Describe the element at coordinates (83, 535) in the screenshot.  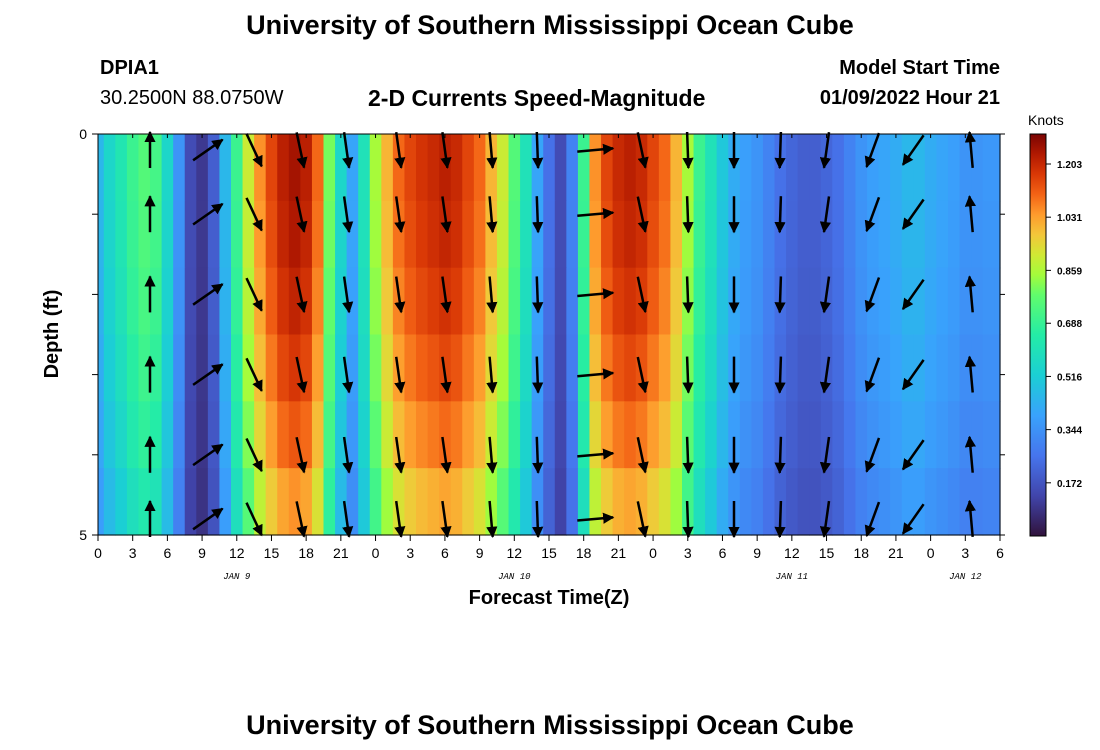
I see `y-tick-label: 5` at that location.